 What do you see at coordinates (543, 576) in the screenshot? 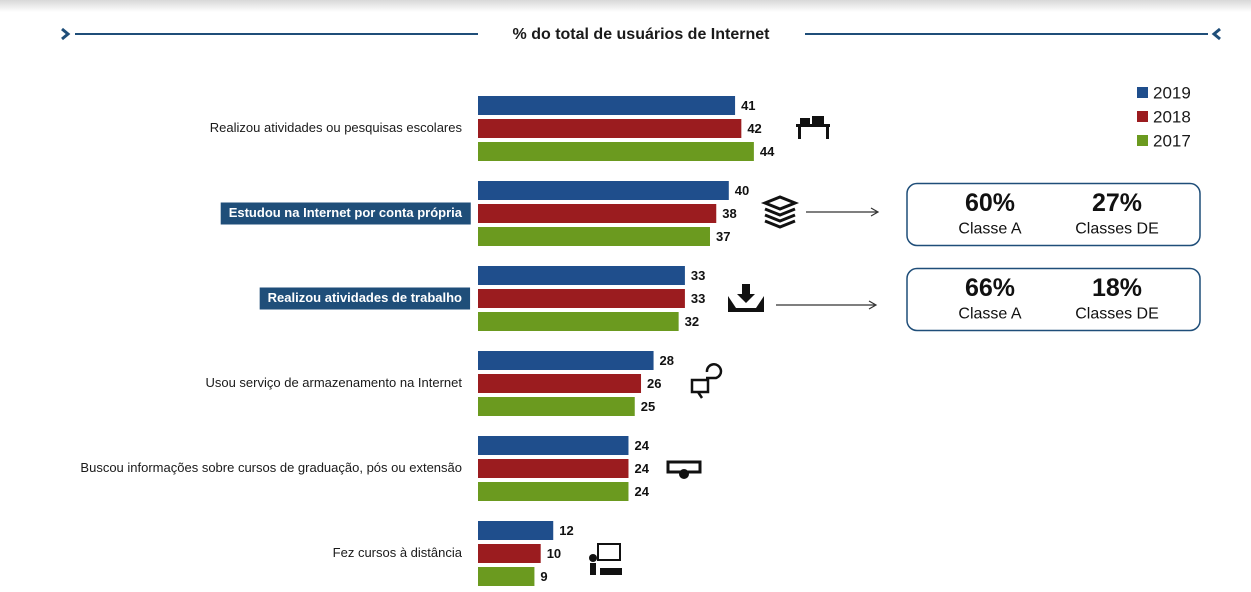
I see `data-label: 9` at bounding box center [543, 576].